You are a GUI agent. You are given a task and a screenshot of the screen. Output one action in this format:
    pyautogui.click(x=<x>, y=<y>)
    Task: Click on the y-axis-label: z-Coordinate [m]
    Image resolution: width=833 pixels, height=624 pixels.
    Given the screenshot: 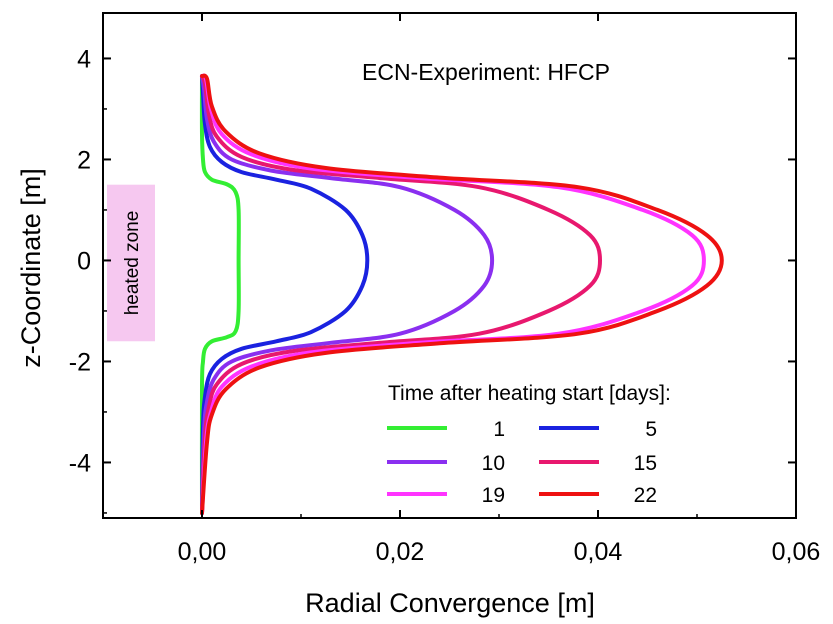 What is the action you would take?
    pyautogui.click(x=31, y=268)
    